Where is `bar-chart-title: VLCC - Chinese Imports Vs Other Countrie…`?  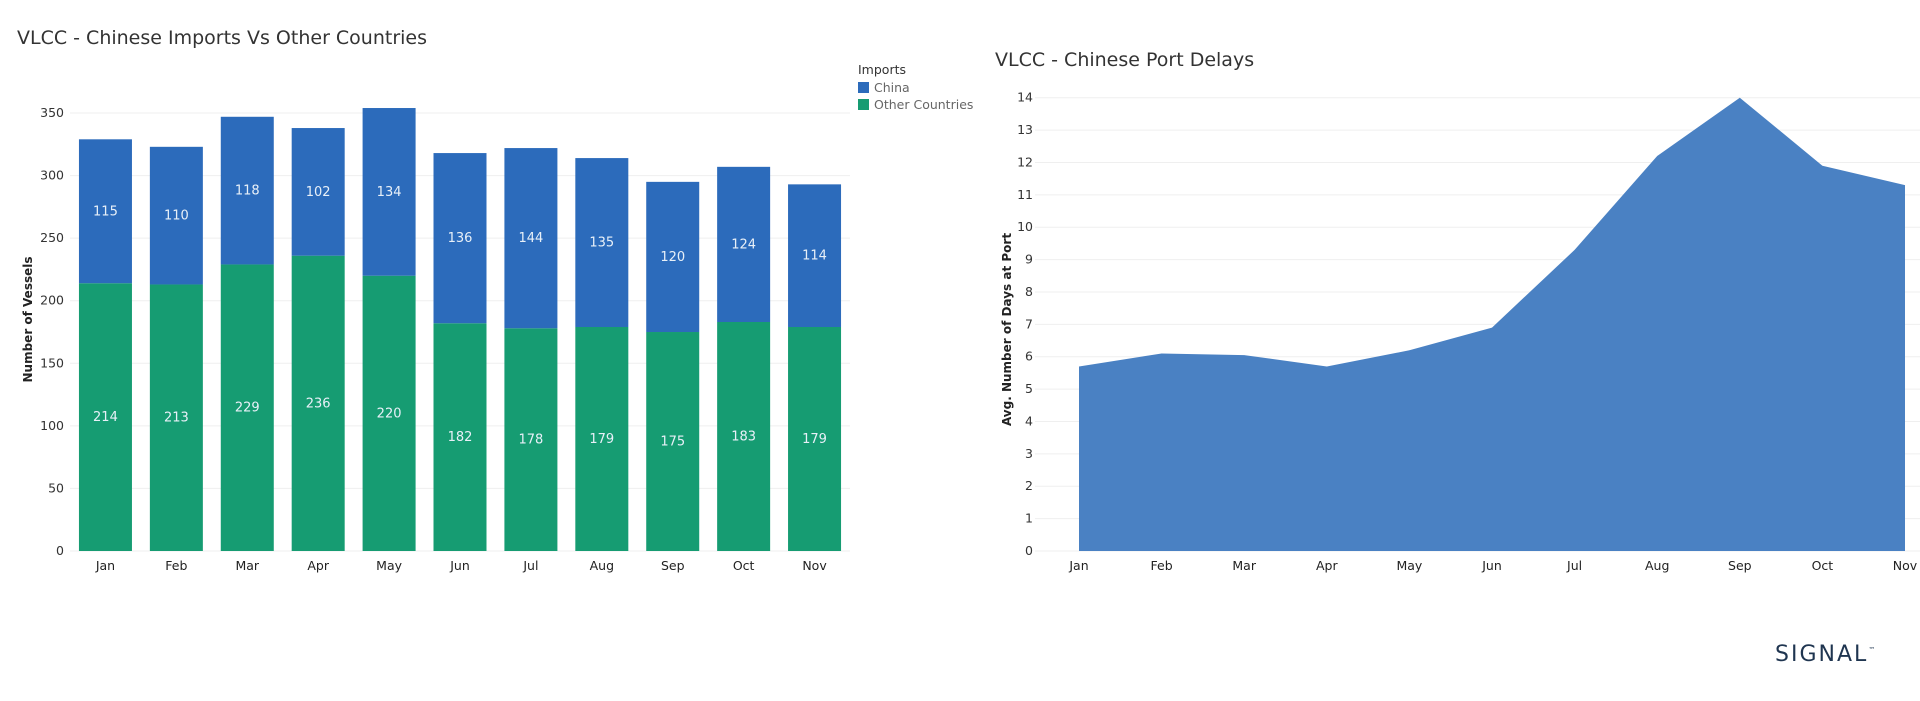
bar-chart-title: VLCC - Chinese Imports Vs Other Countrie… is located at coordinates (222, 38).